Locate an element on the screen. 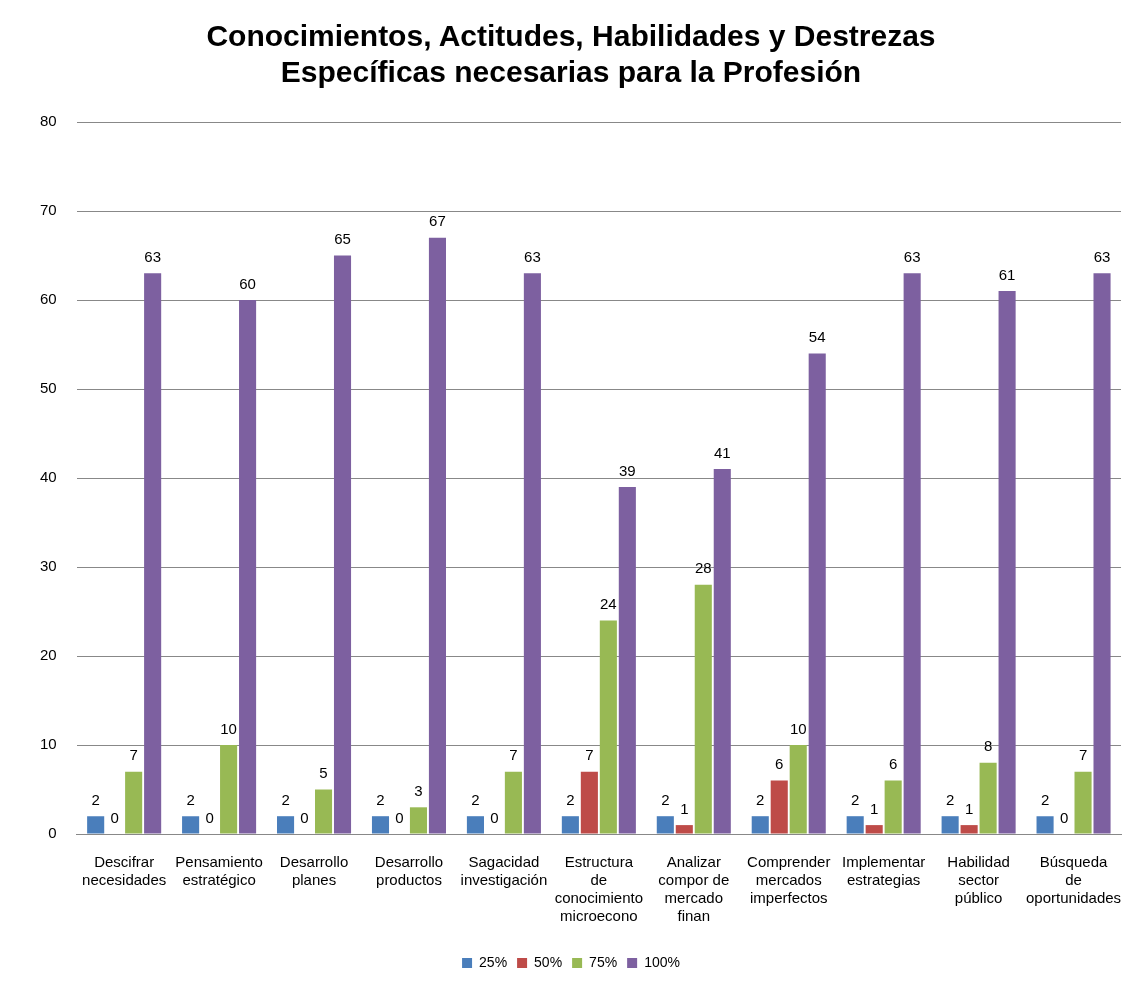  data-label: 8 is located at coordinates (988, 746).